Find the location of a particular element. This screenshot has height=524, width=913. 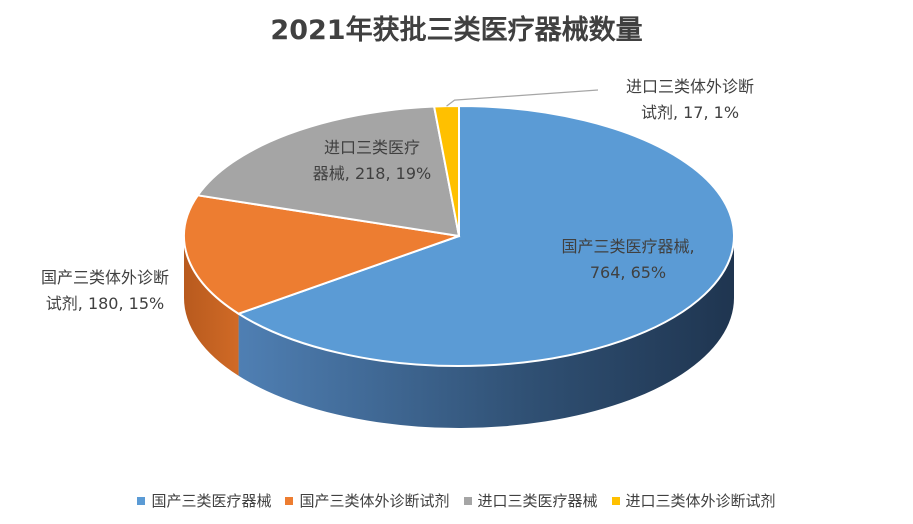

leader-line is located at coordinates (522, 98).